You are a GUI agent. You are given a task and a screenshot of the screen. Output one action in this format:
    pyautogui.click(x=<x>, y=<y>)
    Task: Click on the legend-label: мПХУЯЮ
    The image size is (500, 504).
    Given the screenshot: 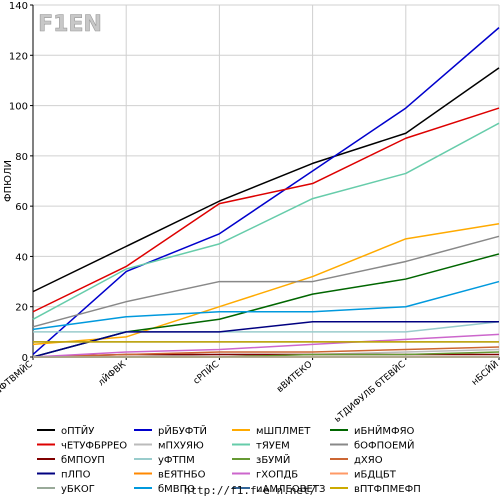 What is the action you would take?
    pyautogui.click(x=181, y=446)
    